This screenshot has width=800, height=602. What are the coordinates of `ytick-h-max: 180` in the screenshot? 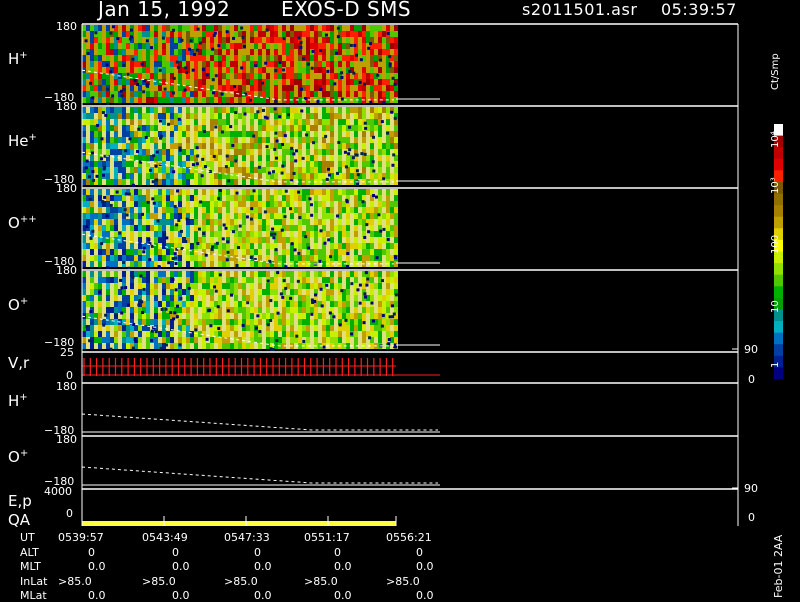 It's located at (66, 26).